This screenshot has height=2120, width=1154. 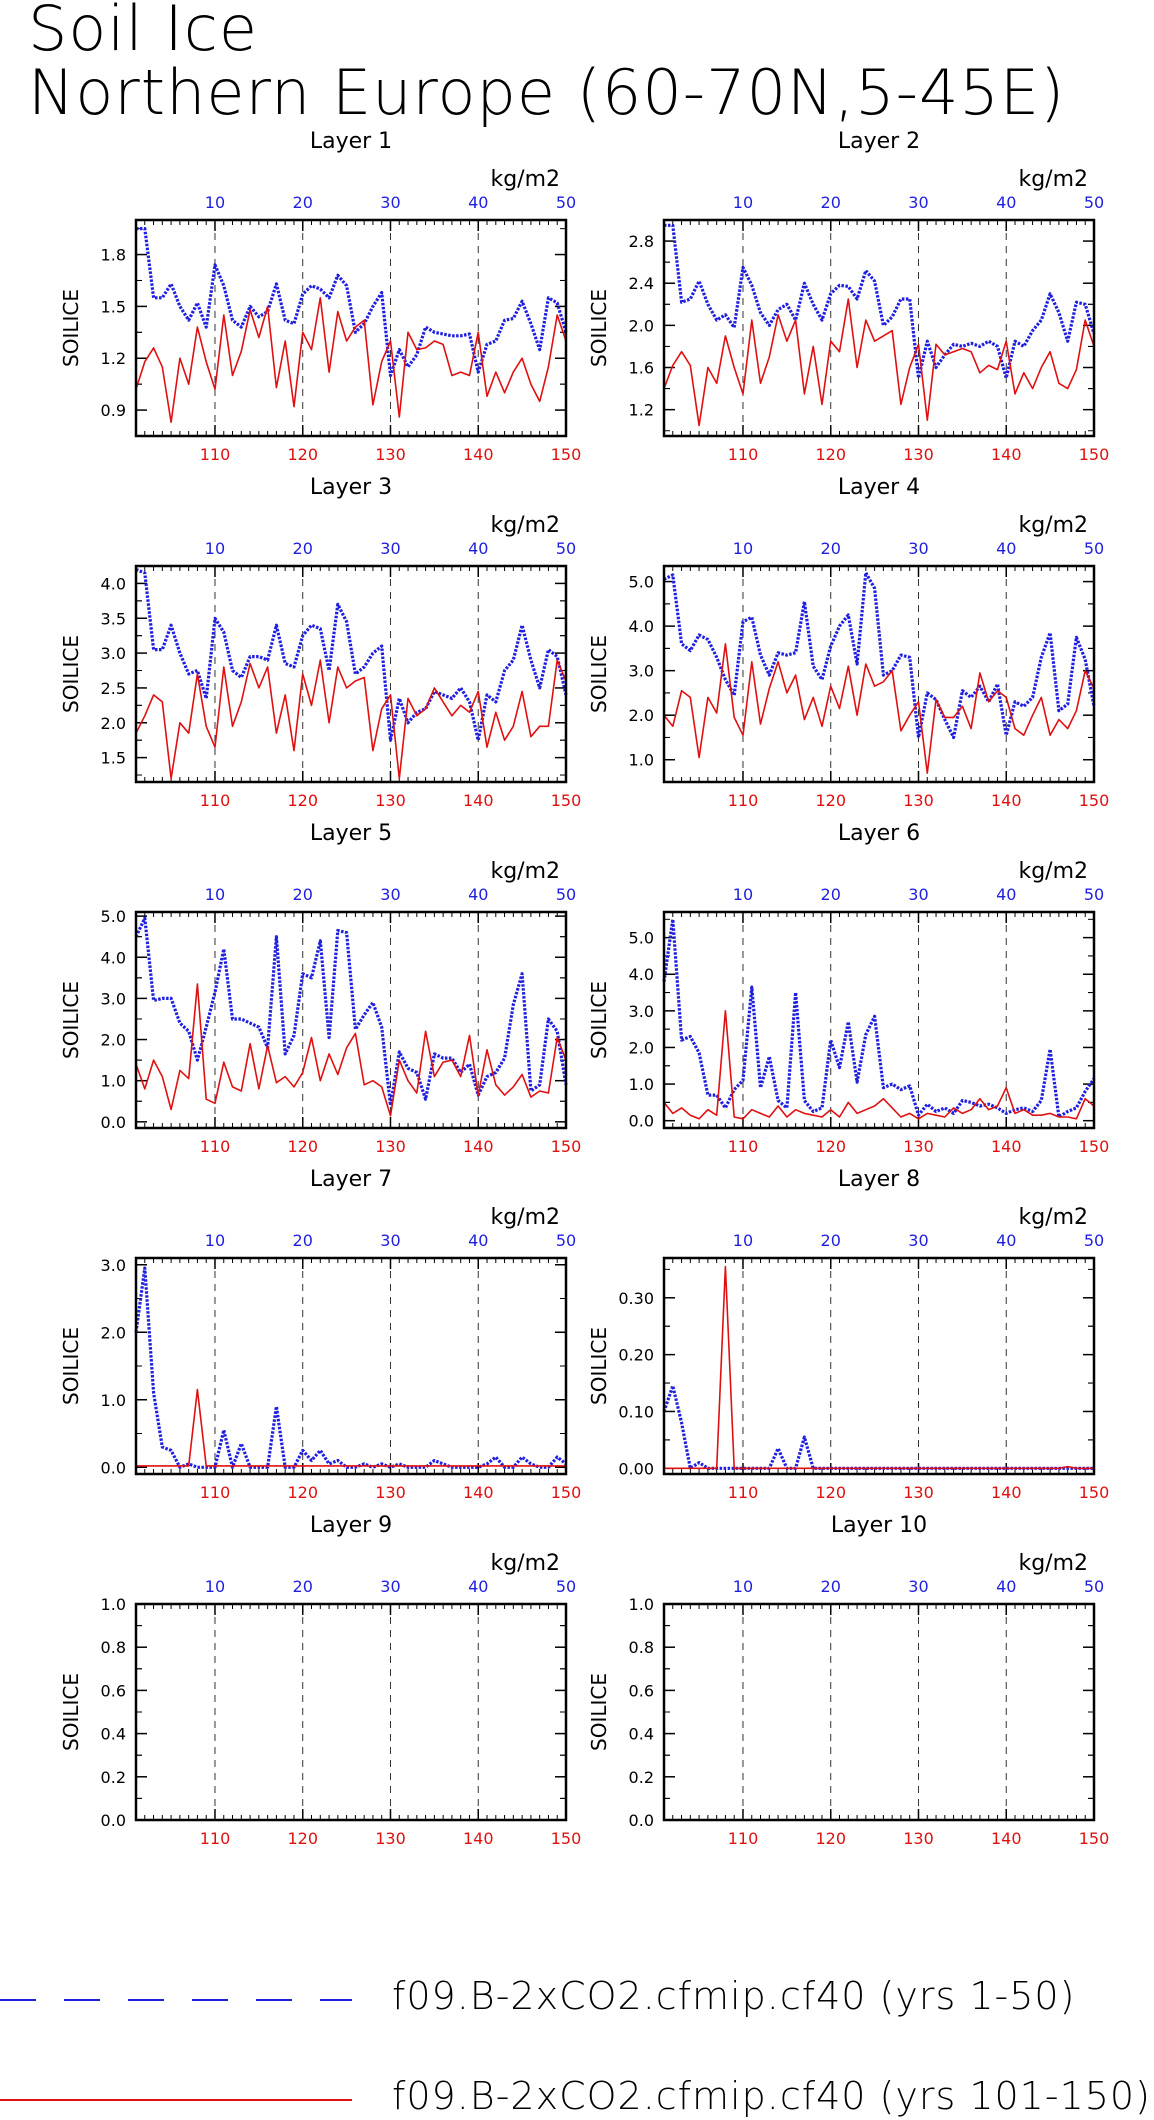 What do you see at coordinates (636, 1468) in the screenshot?
I see `y-tick-label: 0.00` at bounding box center [636, 1468].